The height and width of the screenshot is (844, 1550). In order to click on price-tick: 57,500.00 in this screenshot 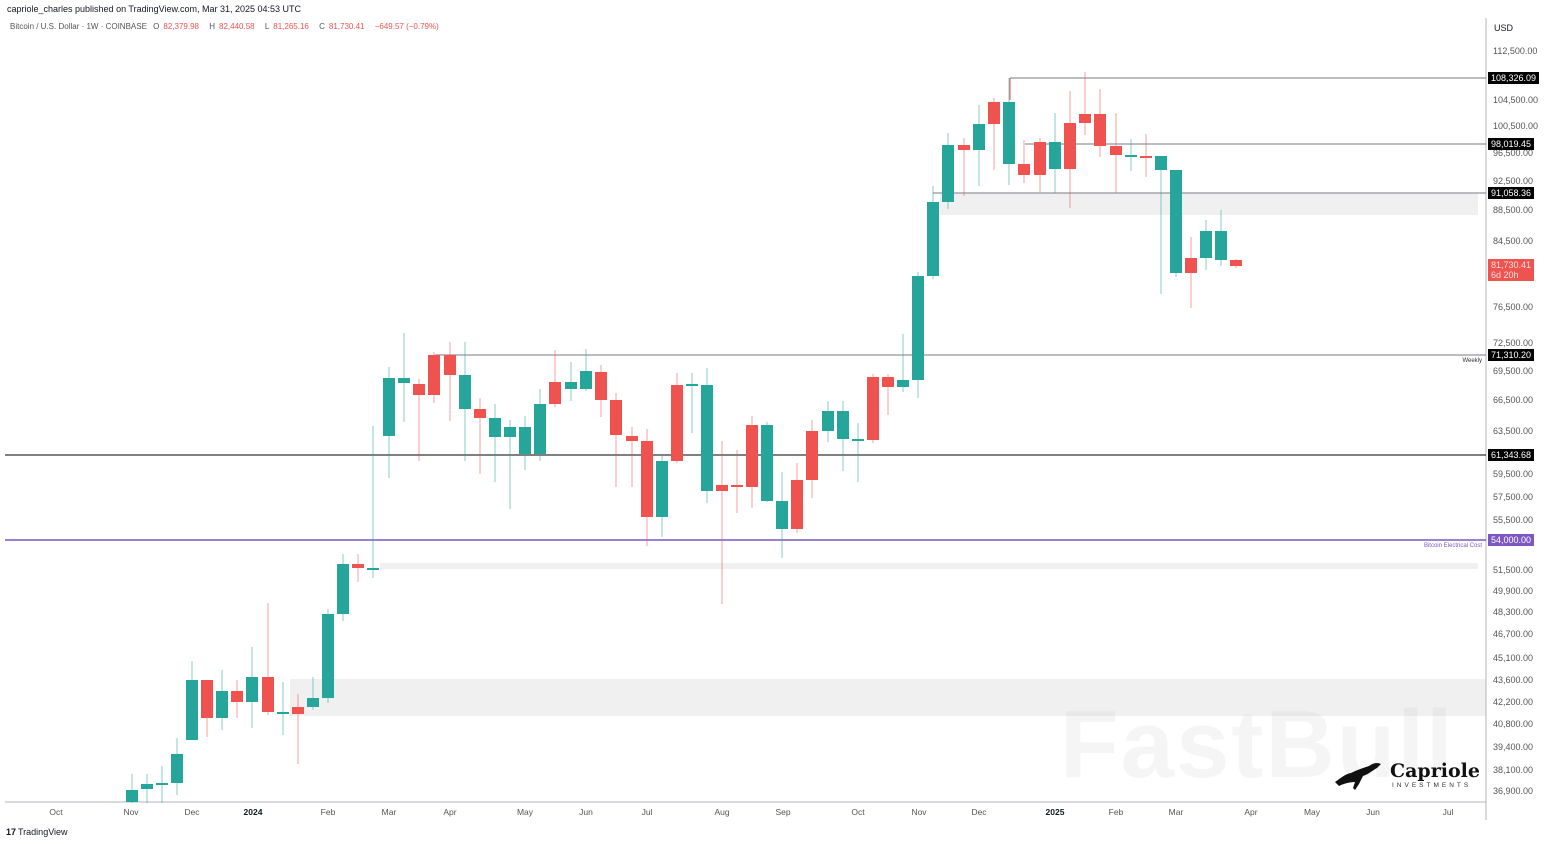, I will do `click(1513, 497)`.